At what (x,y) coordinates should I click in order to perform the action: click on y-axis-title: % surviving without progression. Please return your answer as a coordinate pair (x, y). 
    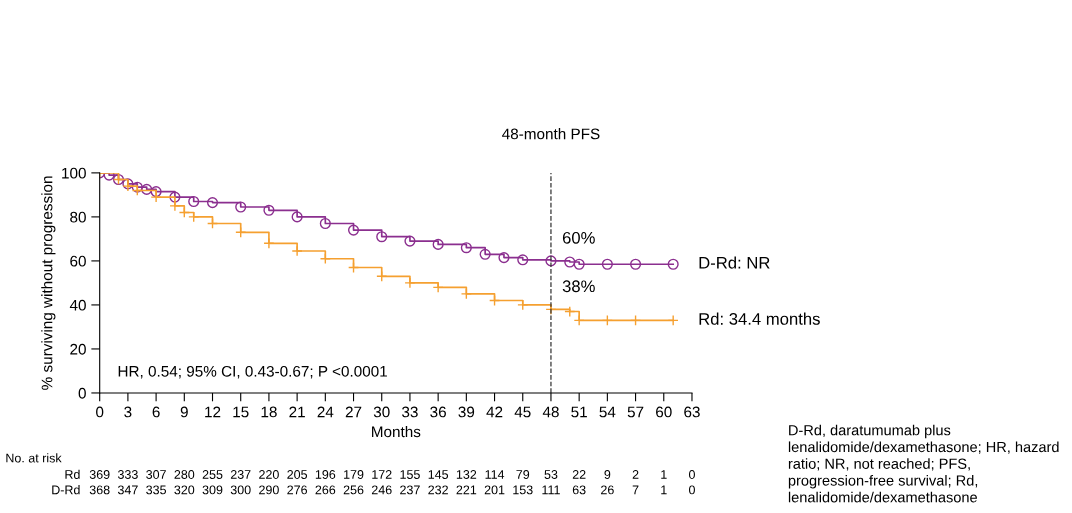
    Looking at the image, I should click on (48, 283).